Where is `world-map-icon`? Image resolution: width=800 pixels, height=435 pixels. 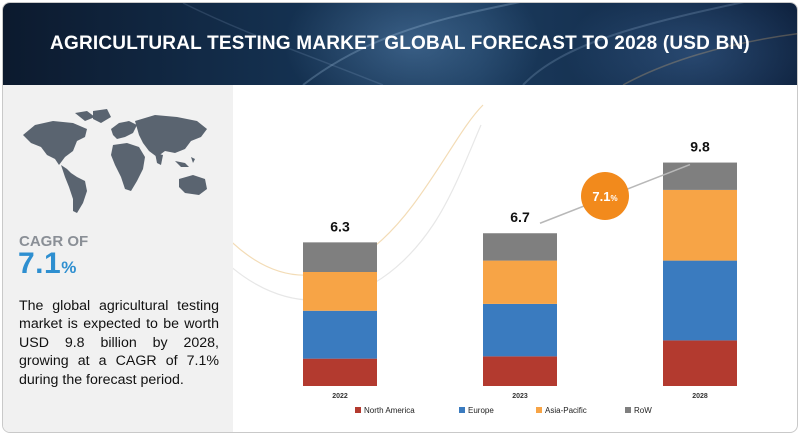
world-map-icon is located at coordinates (115, 161).